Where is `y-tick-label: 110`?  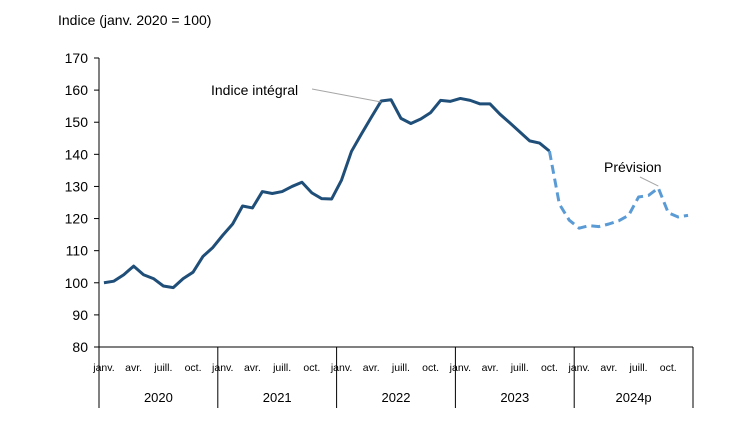
y-tick-label: 110 is located at coordinates (77, 251).